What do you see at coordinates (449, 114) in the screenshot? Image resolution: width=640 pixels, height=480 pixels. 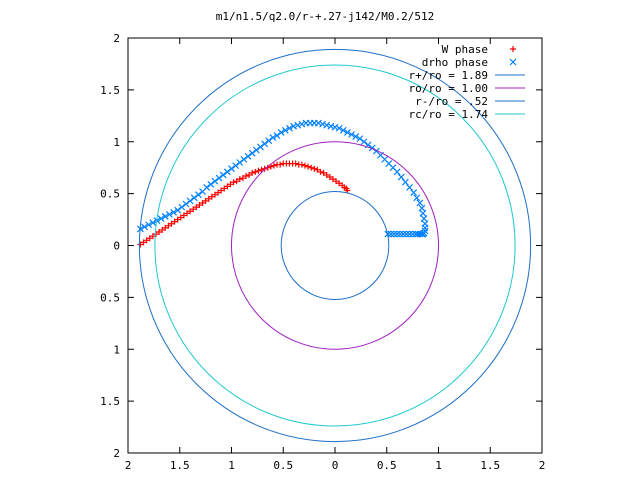 I see `legend-label-5: rc/ro = 1.74` at bounding box center [449, 114].